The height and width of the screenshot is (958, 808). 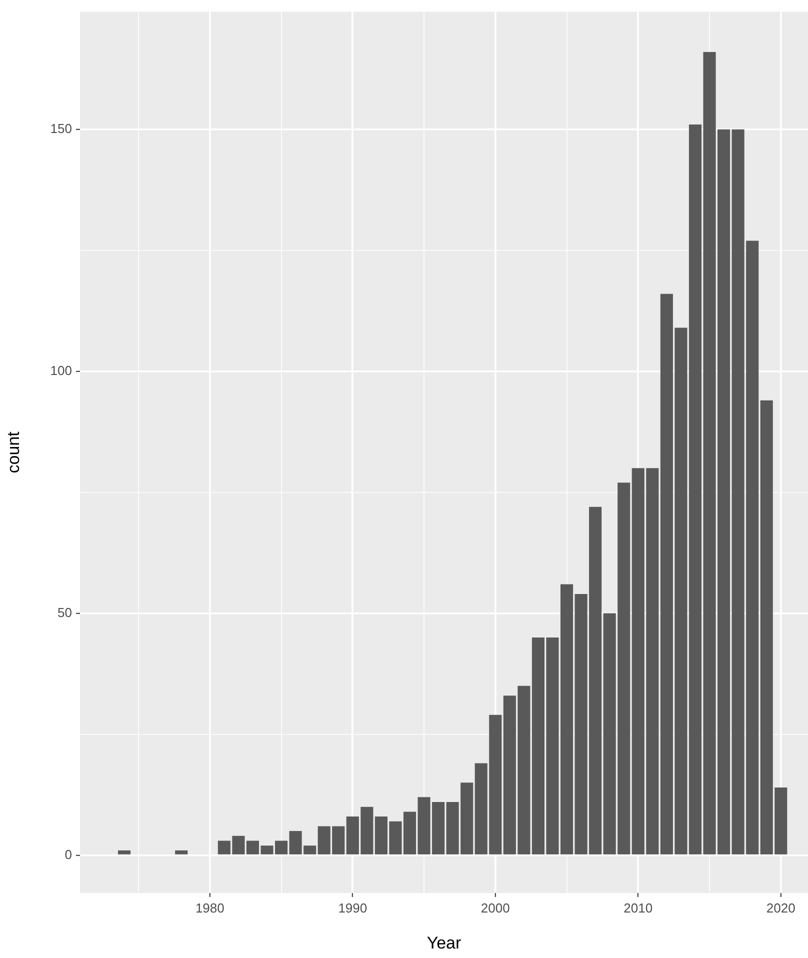 What do you see at coordinates (638, 908) in the screenshot?
I see `x-tick-label: 2010` at bounding box center [638, 908].